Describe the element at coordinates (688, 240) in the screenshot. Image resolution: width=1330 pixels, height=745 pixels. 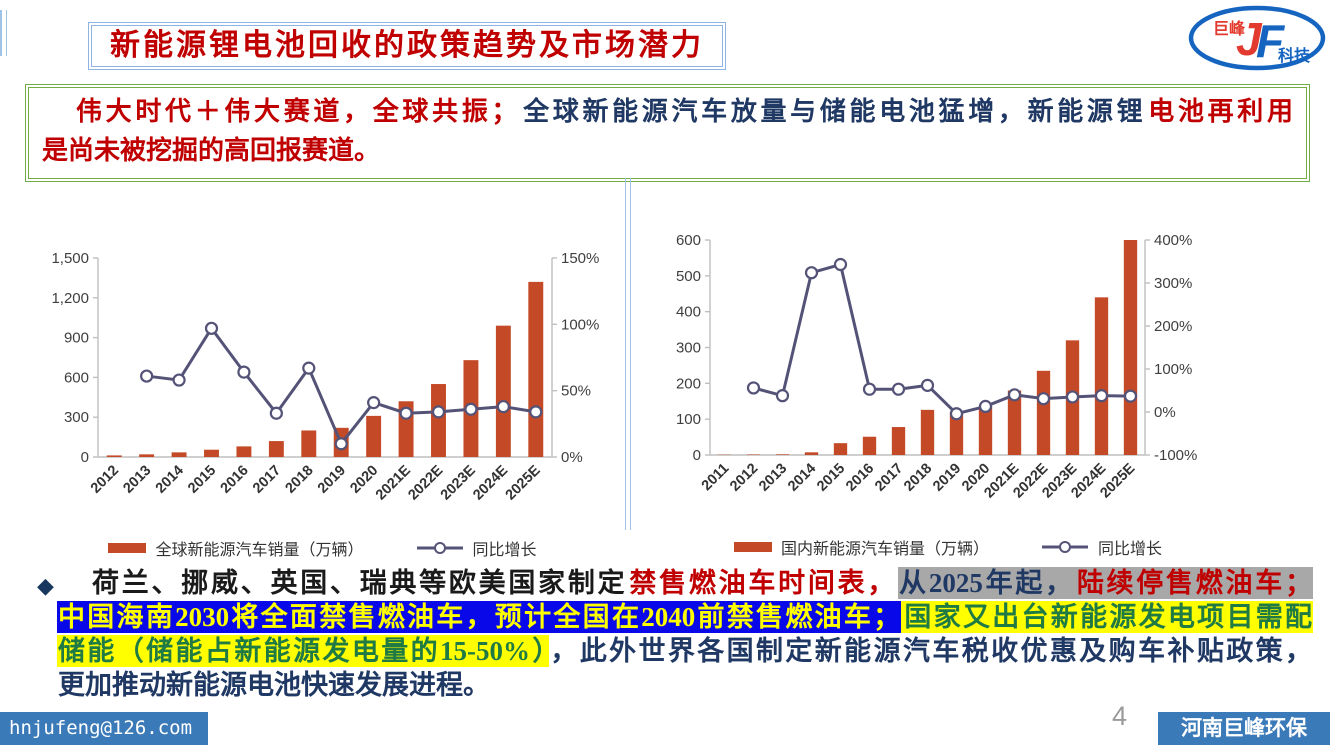
I see `left-axis-tick-label: 600` at that location.